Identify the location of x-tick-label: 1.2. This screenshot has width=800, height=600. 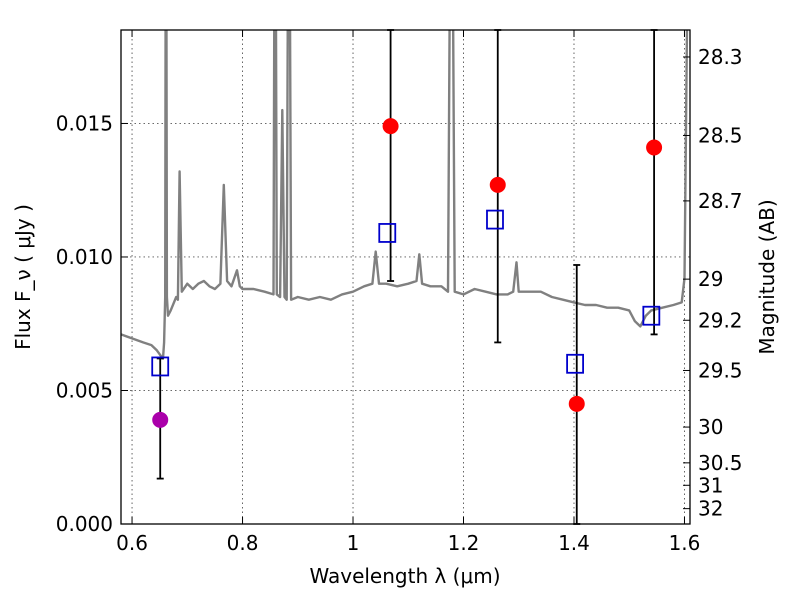
(464, 543).